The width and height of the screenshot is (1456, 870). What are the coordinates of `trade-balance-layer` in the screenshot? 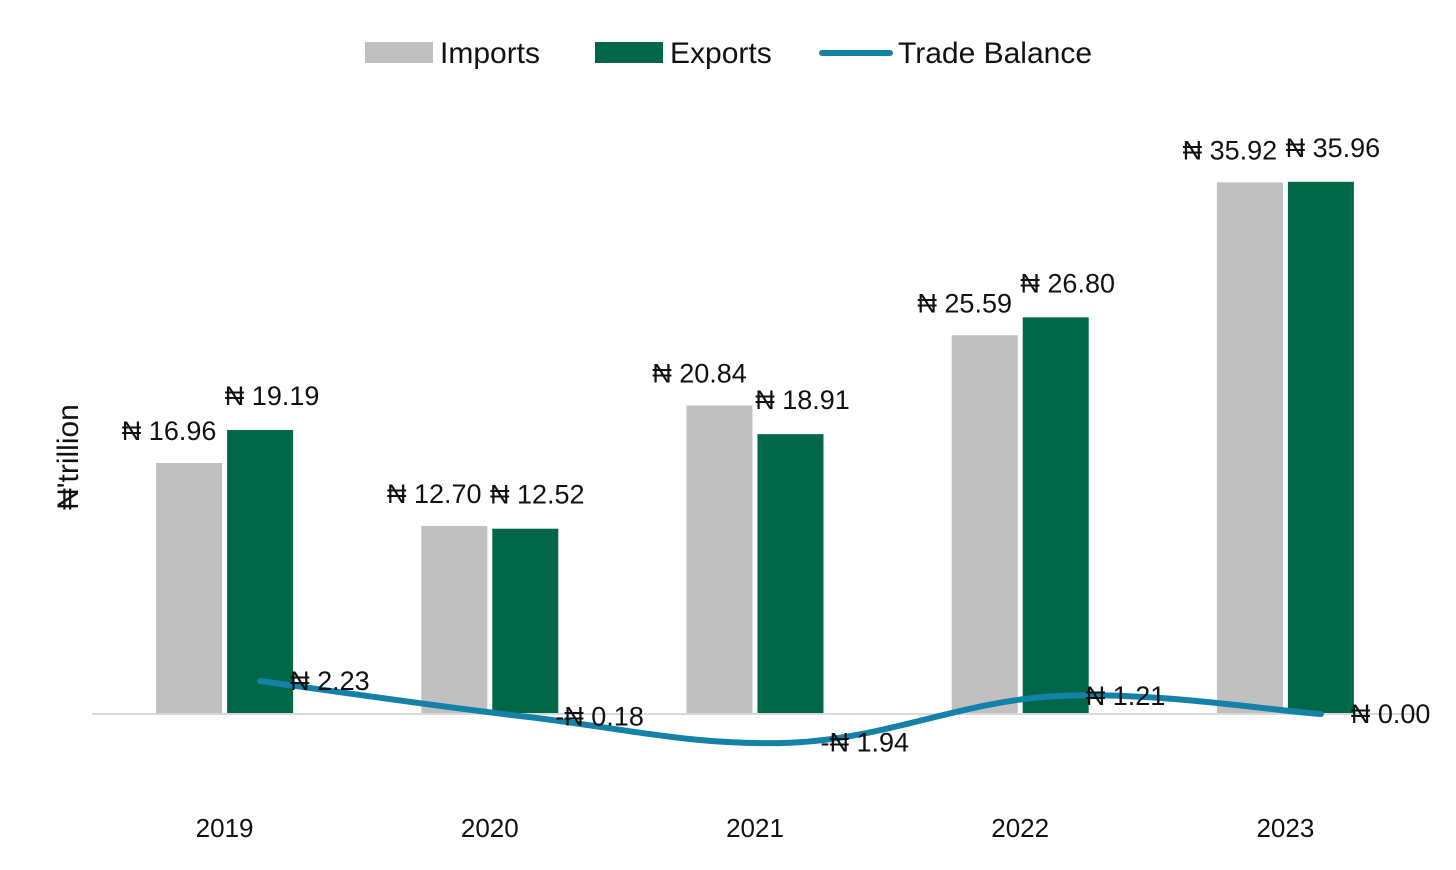 It's located at (790, 712).